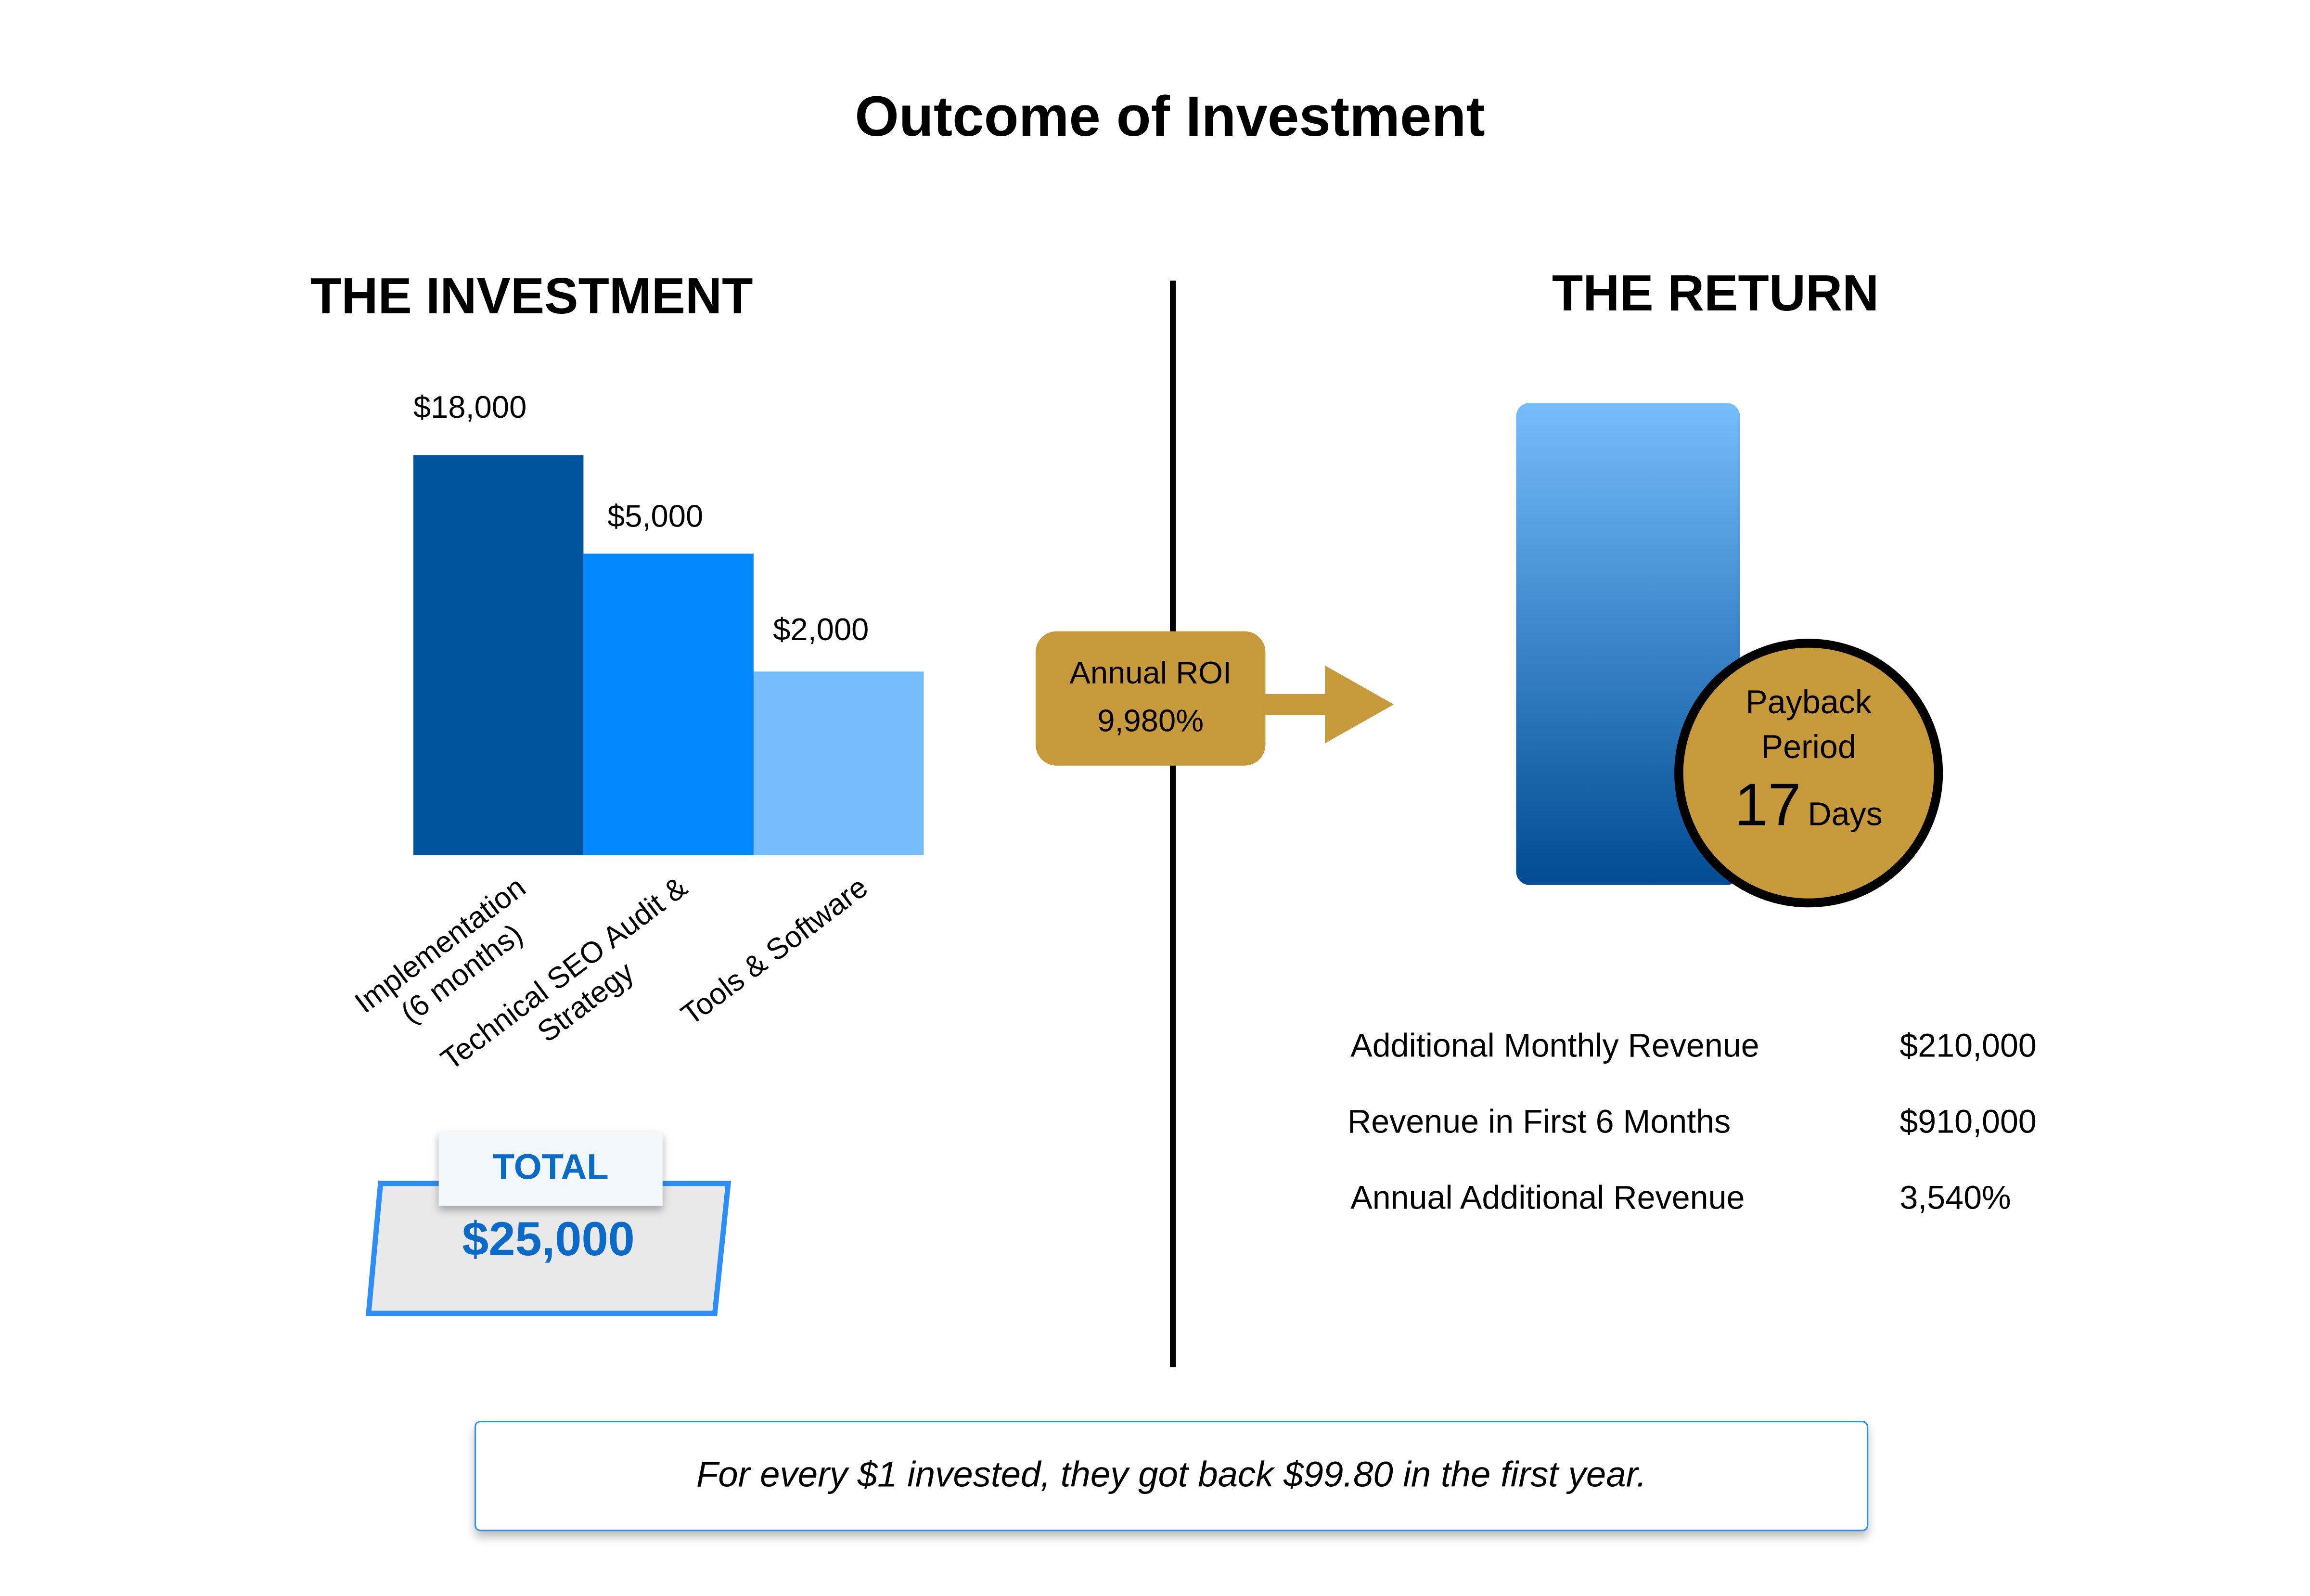 Image resolution: width=2310 pixels, height=1596 pixels. I want to click on roi-value: 9,980%, so click(1150, 722).